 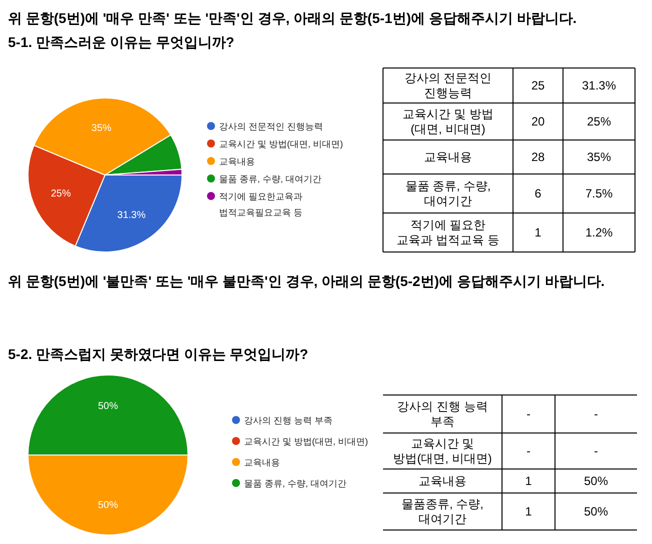 I want to click on legend-label: 강사의 전문적인 진행능력, so click(x=271, y=127).